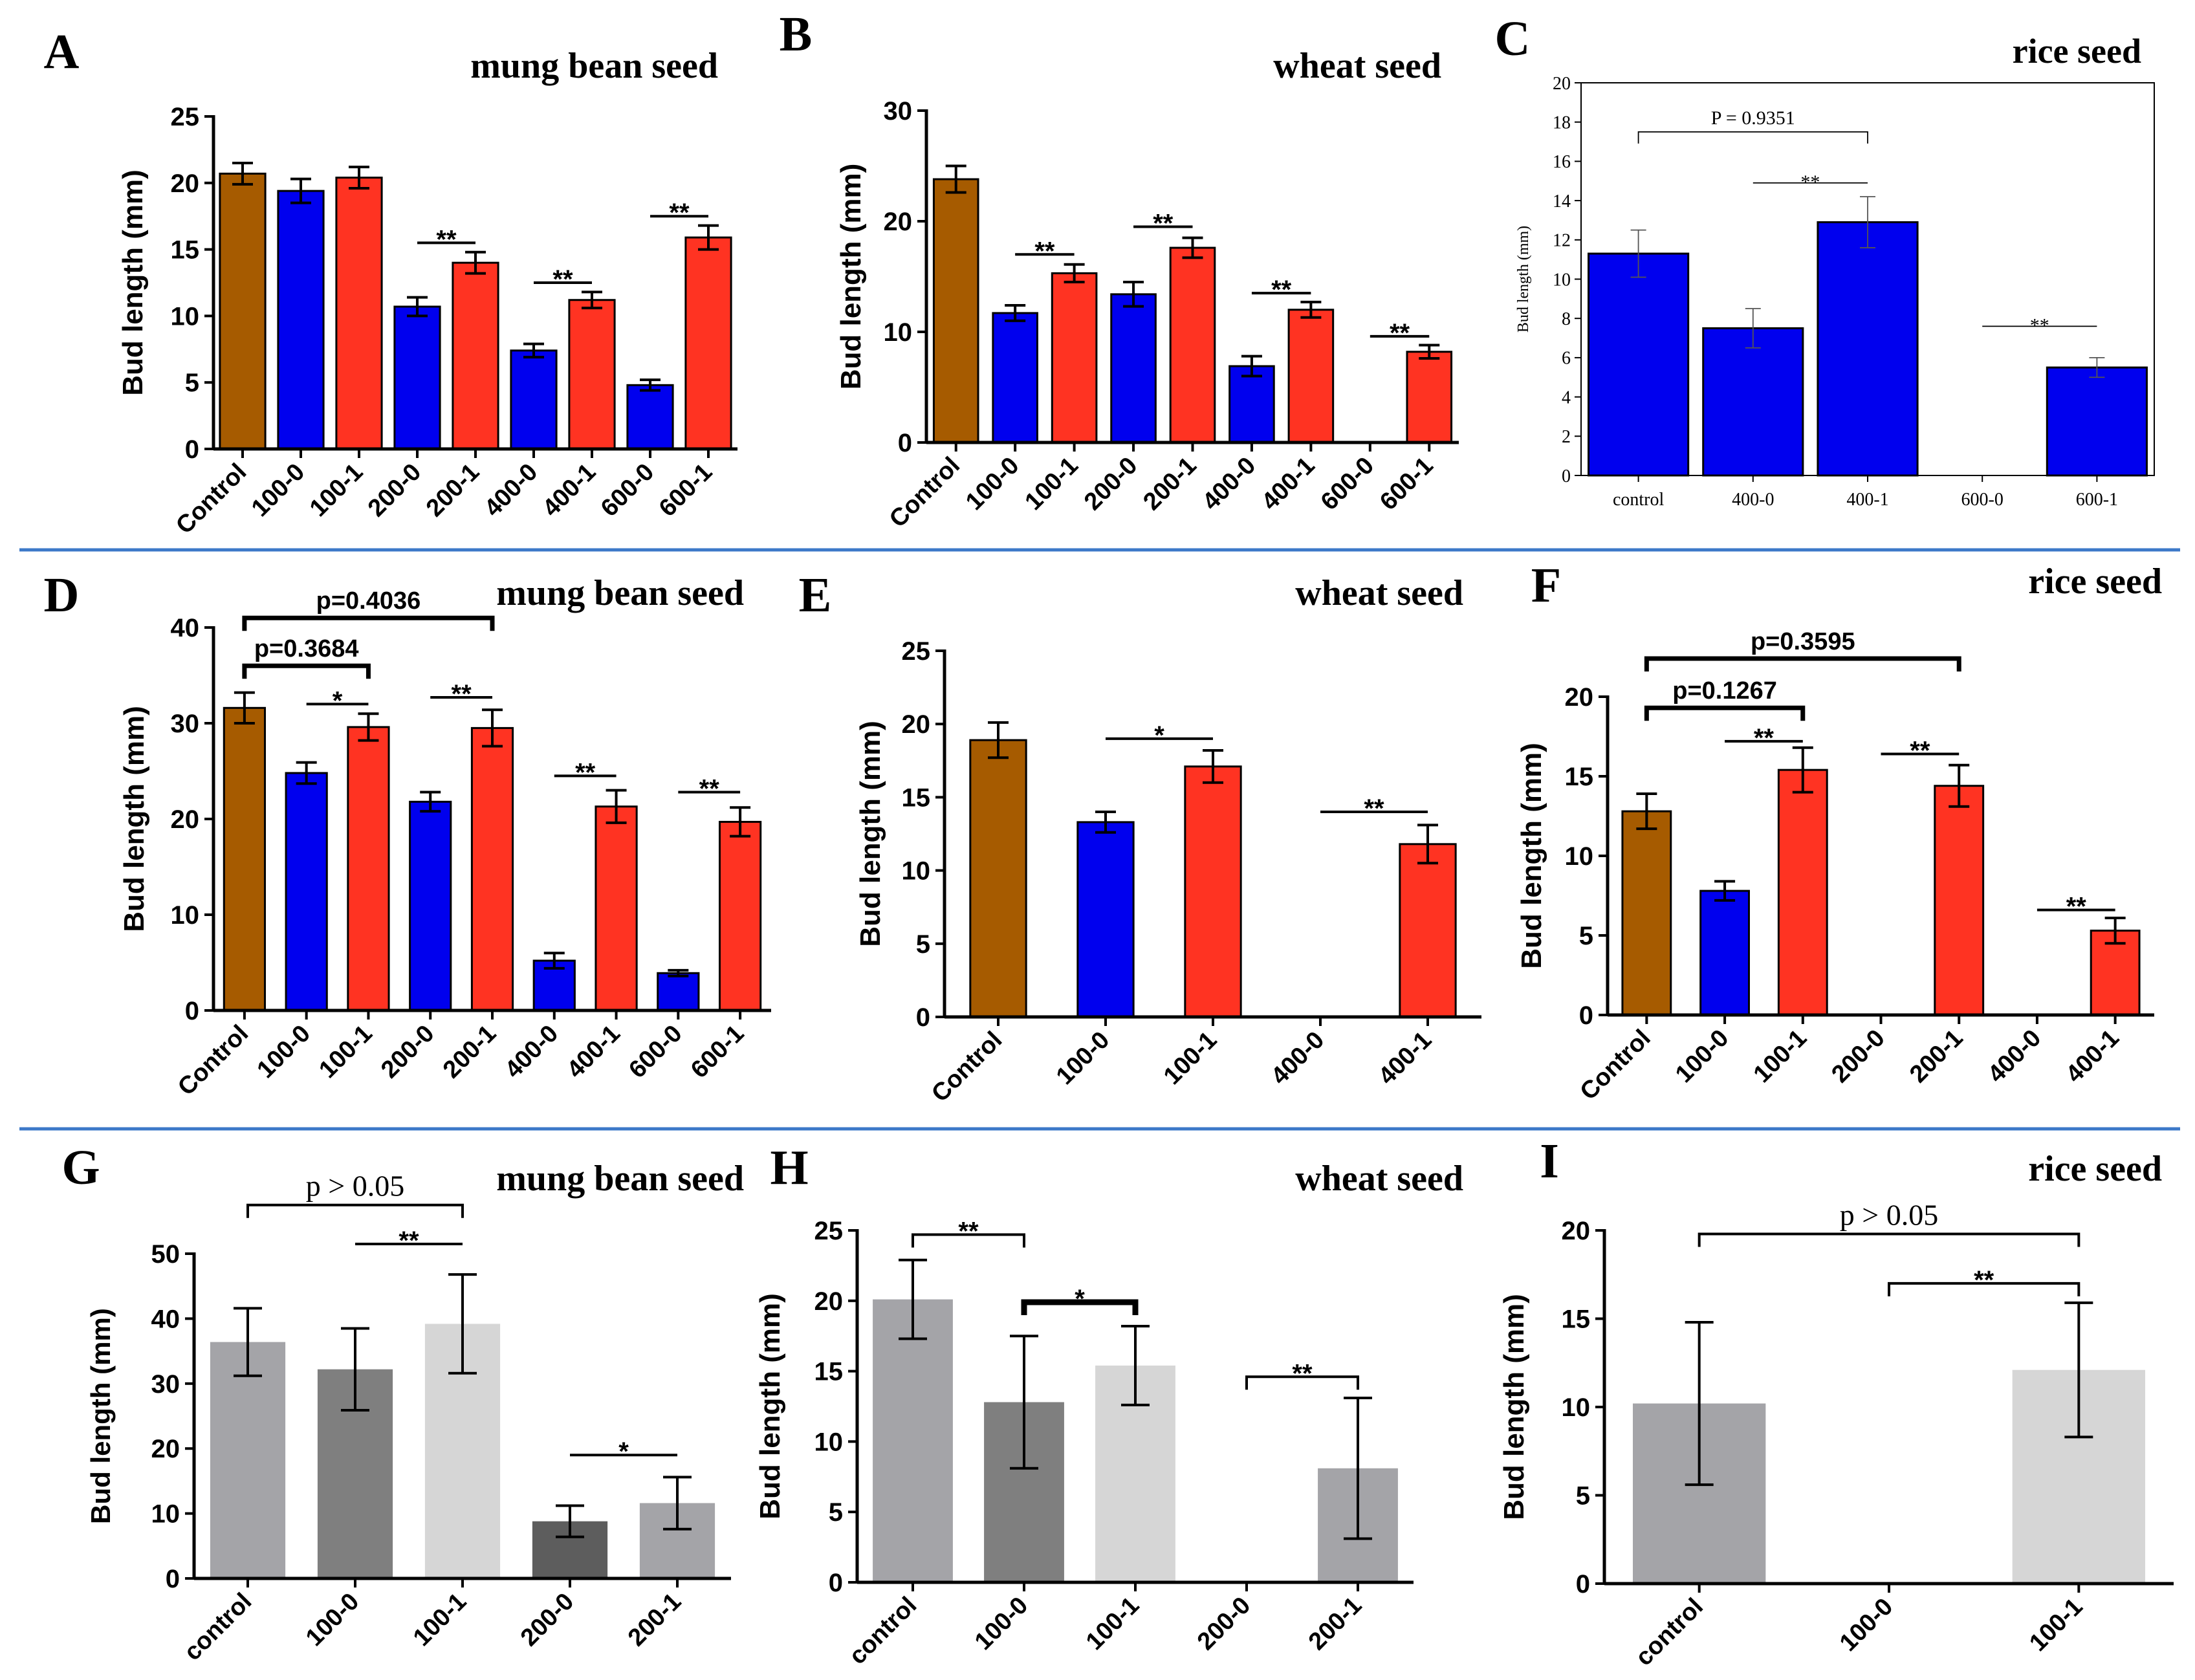  What do you see at coordinates (1562, 201) in the screenshot?
I see `y-tick-label: 14` at bounding box center [1562, 201].